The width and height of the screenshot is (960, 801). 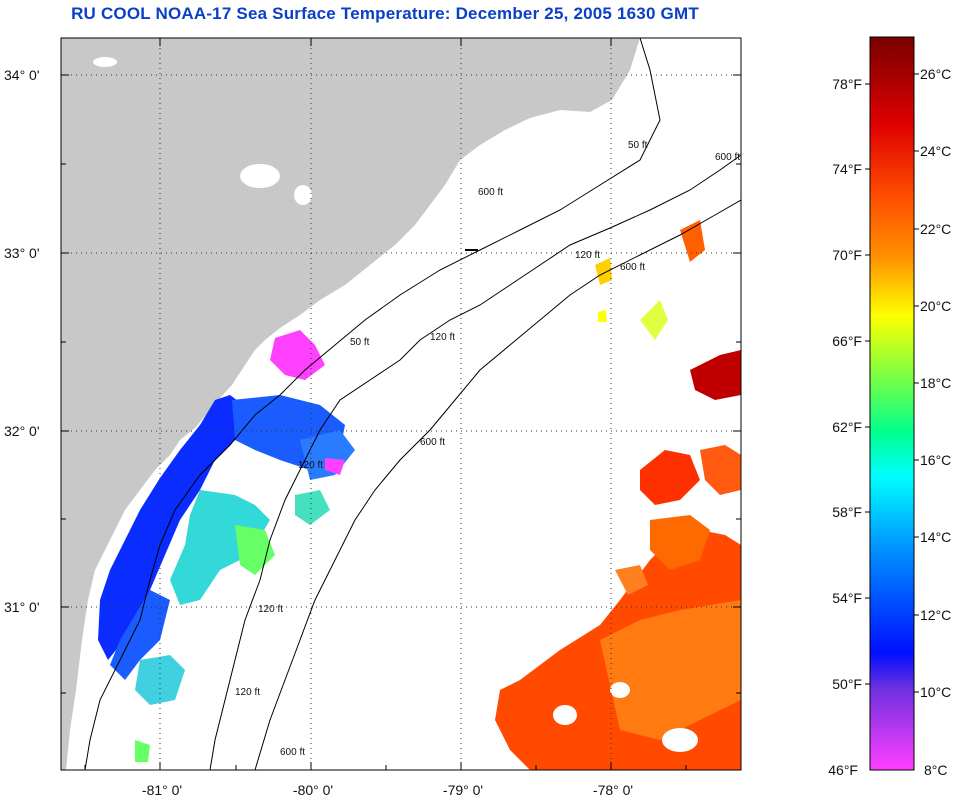 I want to click on cb-f-label: 58°F, so click(x=847, y=512).